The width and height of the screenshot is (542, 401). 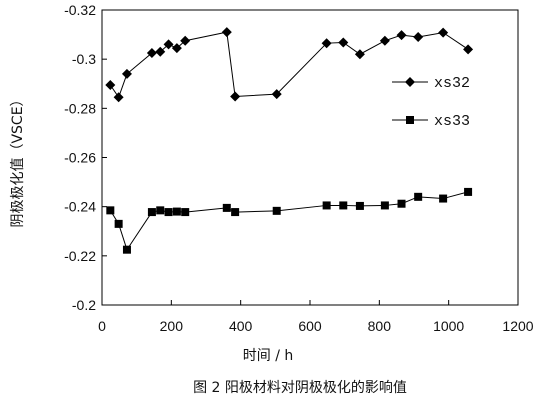 I want to click on x-tick-label: 600, so click(x=310, y=326).